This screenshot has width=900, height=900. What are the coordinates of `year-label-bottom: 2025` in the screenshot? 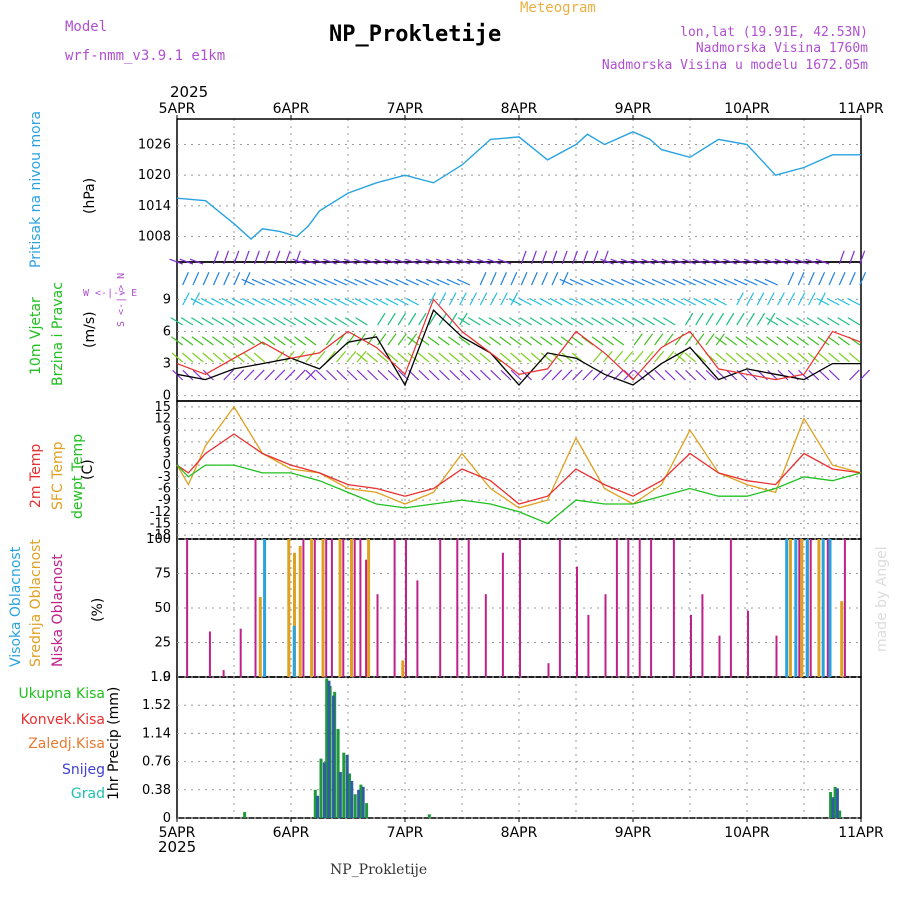 It's located at (177, 847).